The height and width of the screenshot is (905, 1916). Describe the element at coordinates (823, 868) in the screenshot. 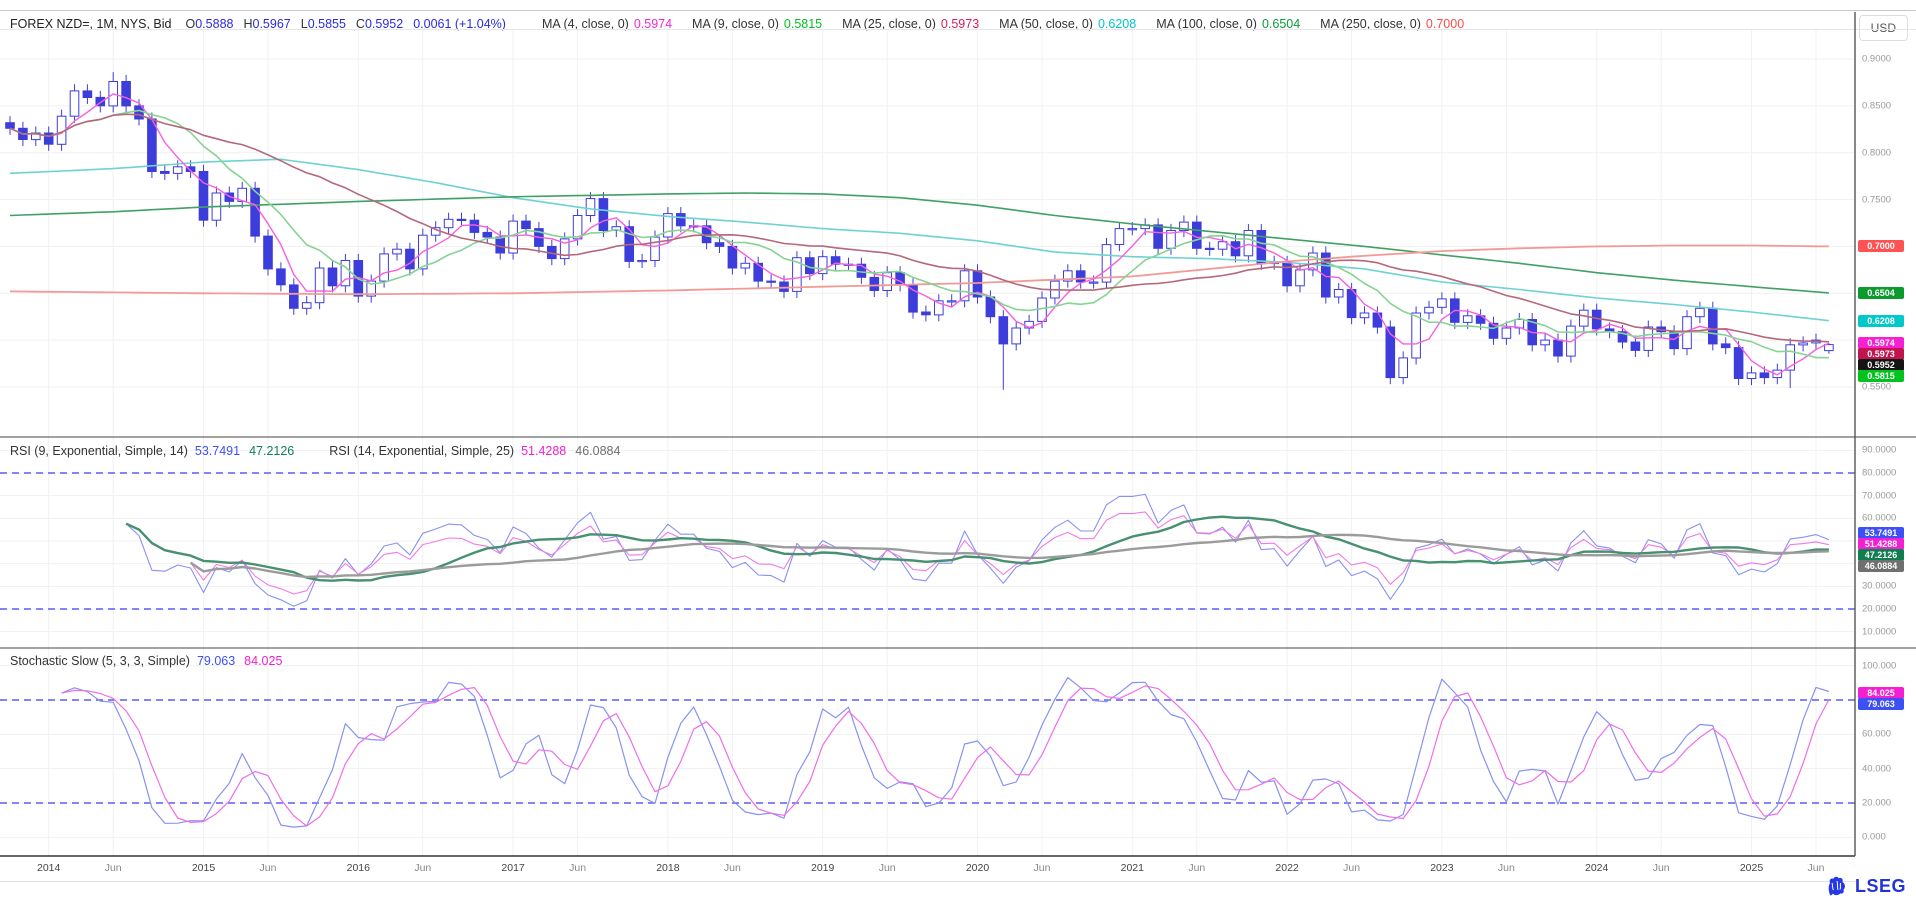

I see `time-axis-label: 2019` at that location.